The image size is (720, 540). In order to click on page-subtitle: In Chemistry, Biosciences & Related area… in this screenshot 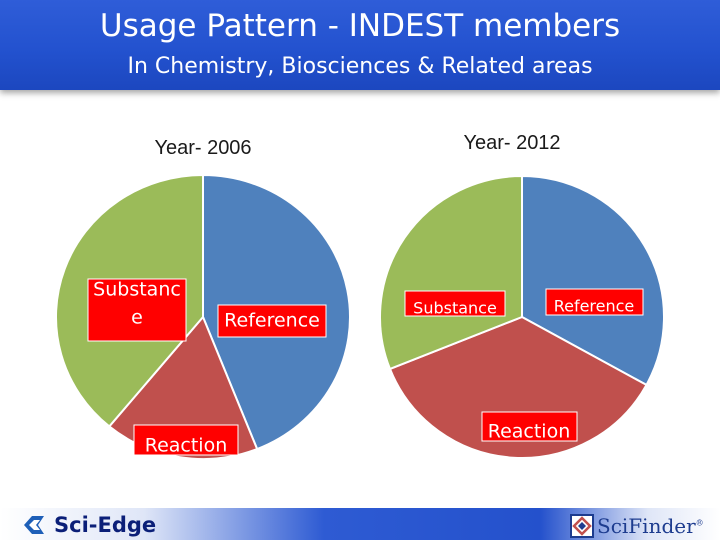, I will do `click(360, 66)`.